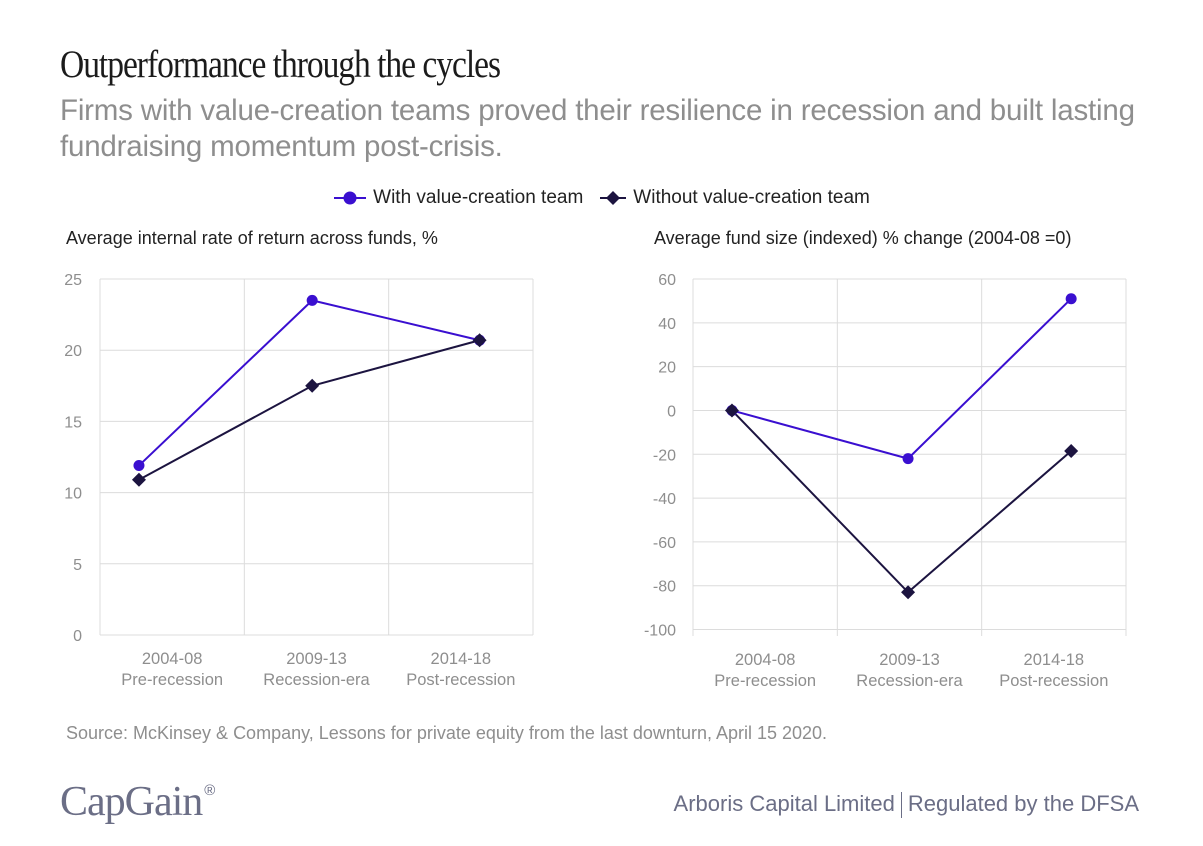  I want to click on registered-mark: ®, so click(209, 790).